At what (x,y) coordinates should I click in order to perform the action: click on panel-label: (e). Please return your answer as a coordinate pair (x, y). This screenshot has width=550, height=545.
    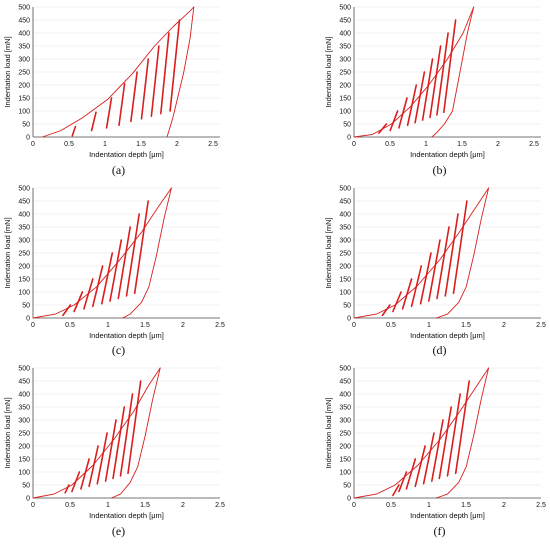
    Looking at the image, I should click on (118, 531).